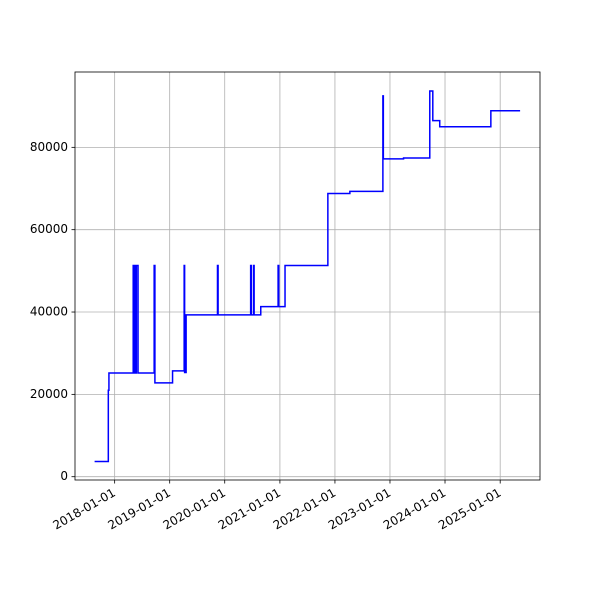  I want to click on y-tick-label: 80000, so click(49, 147).